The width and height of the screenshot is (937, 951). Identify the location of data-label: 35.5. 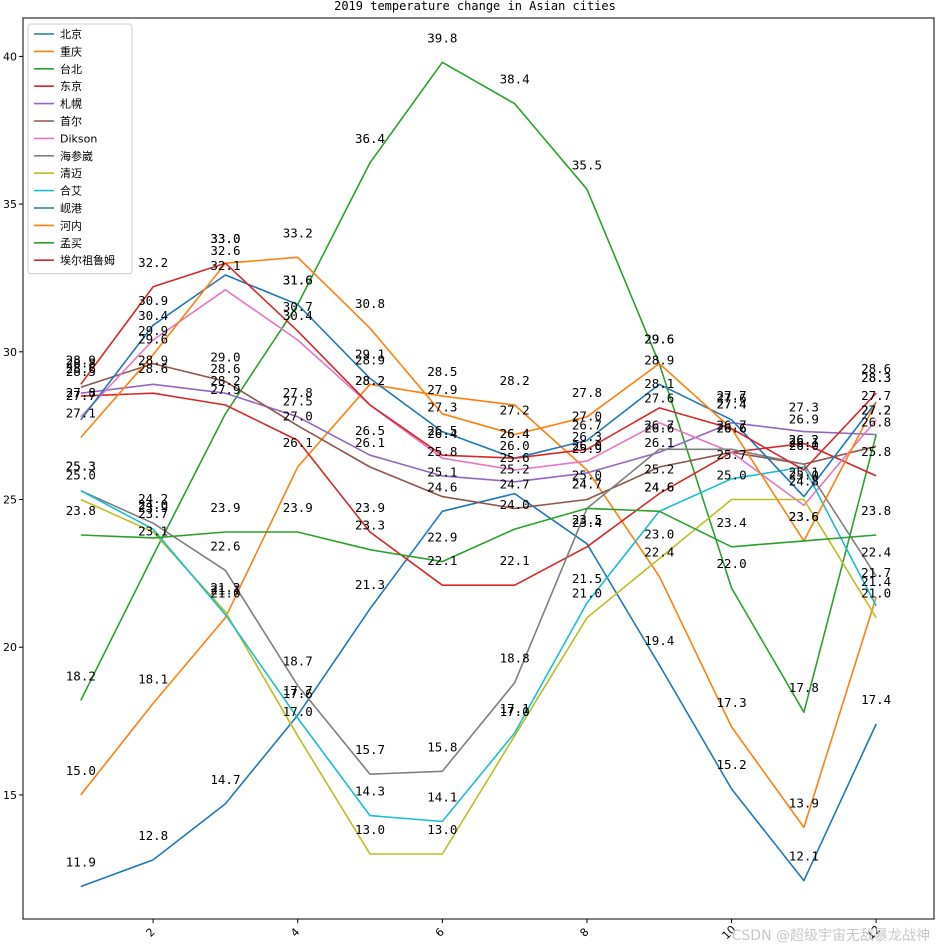
(587, 164).